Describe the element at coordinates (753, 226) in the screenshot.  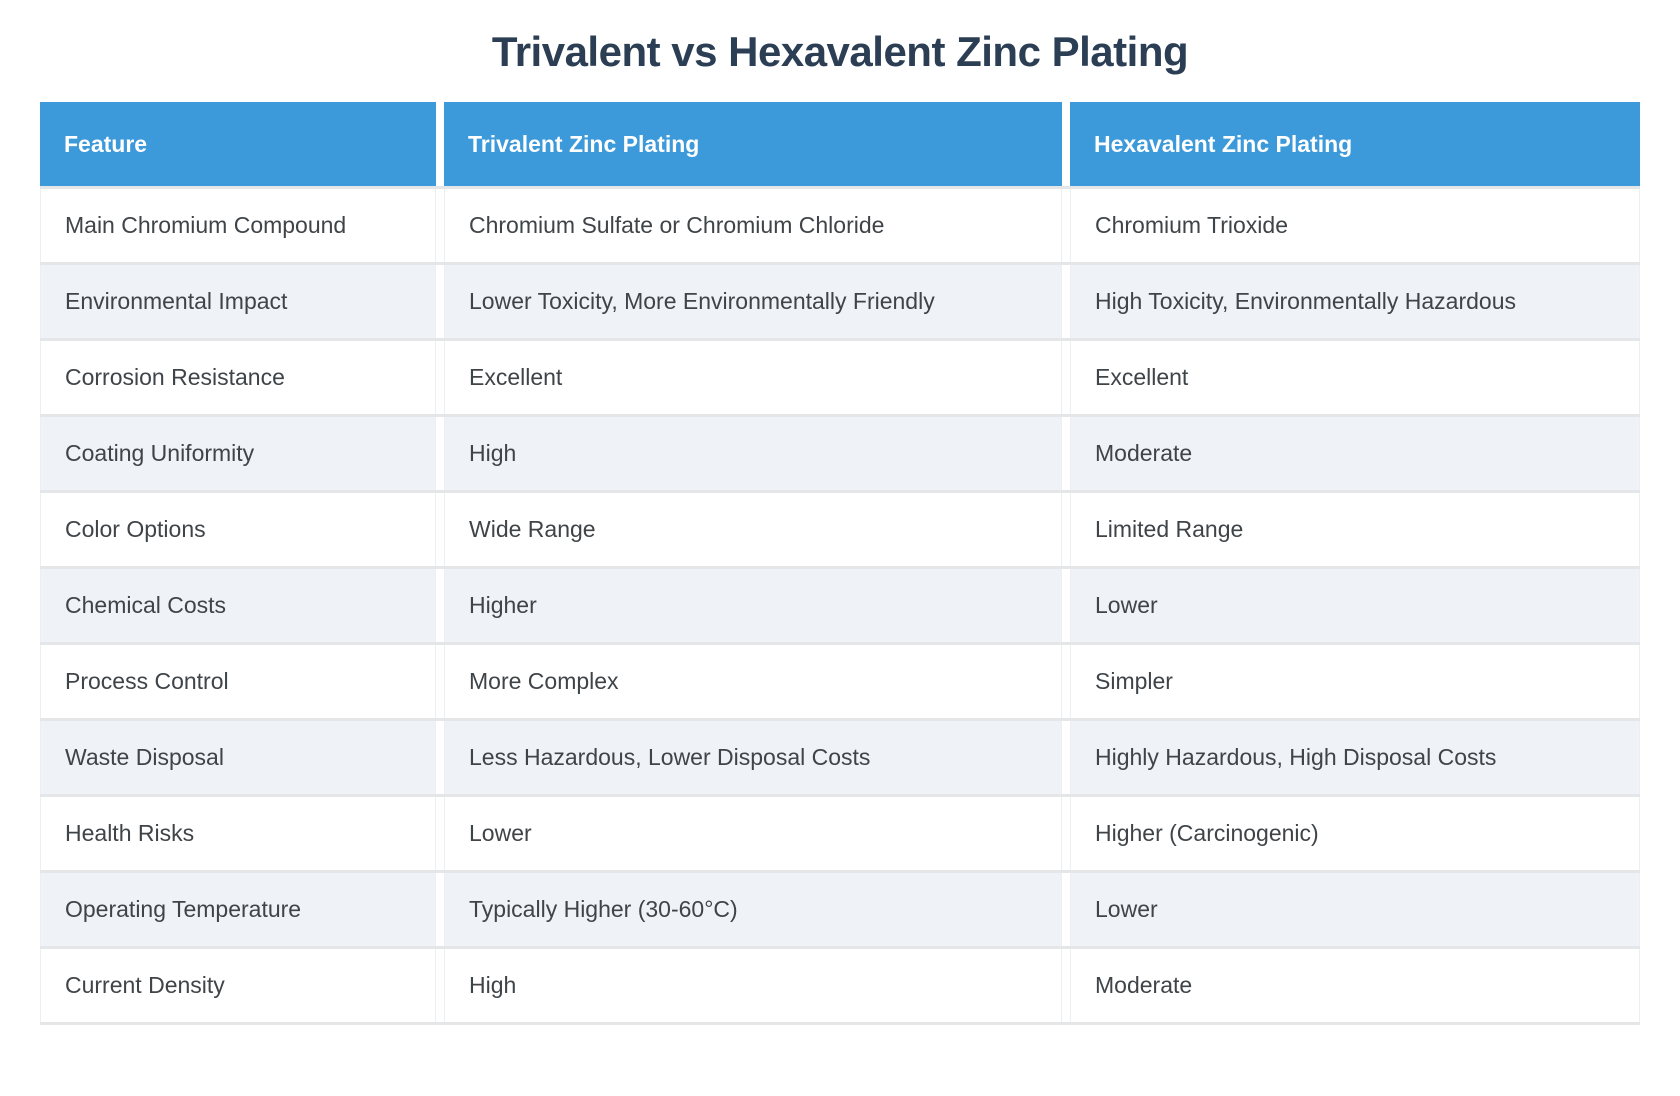
I see `trivalent-cell: Chromium Sulfate or Chromium Chloride` at that location.